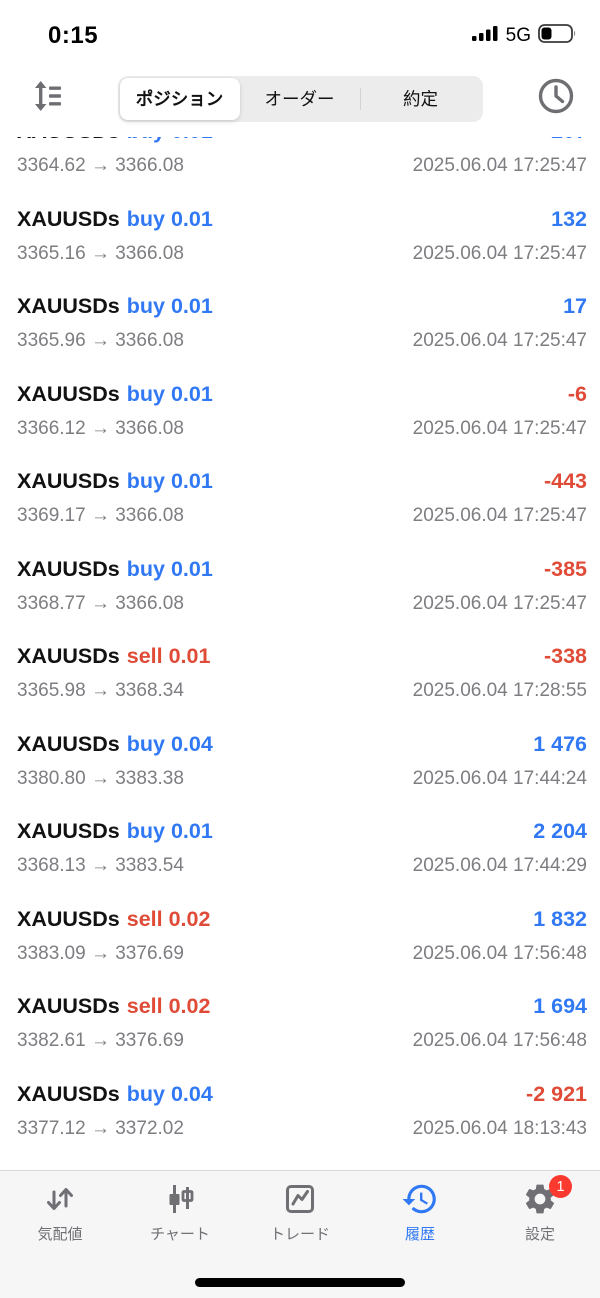 The height and width of the screenshot is (1298, 600). What do you see at coordinates (565, 568) in the screenshot?
I see `profit-value: -385` at bounding box center [565, 568].